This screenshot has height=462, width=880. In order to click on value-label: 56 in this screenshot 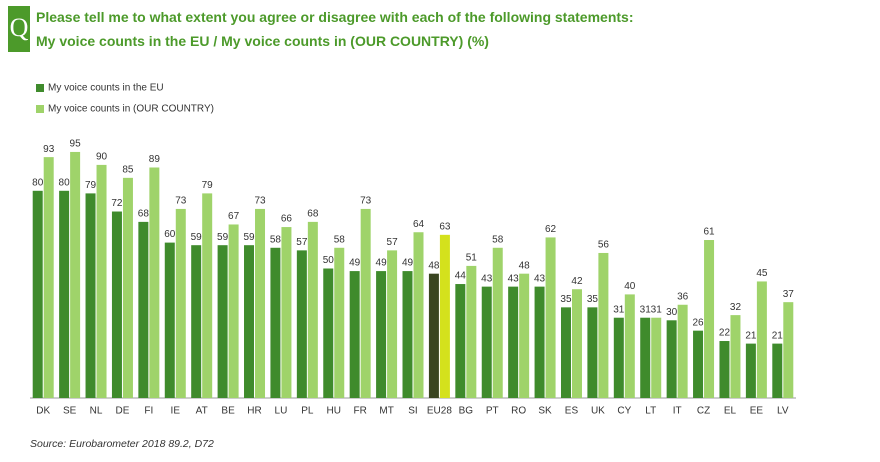, I will do `click(604, 245)`.